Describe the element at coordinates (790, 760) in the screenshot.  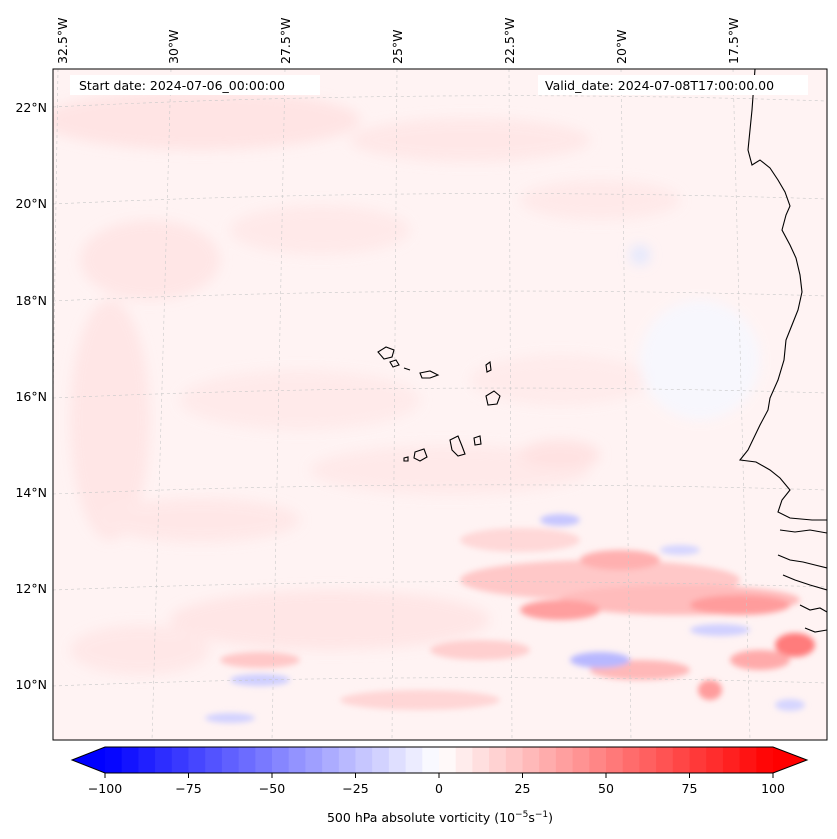
I see `colorbar-extend-max` at that location.